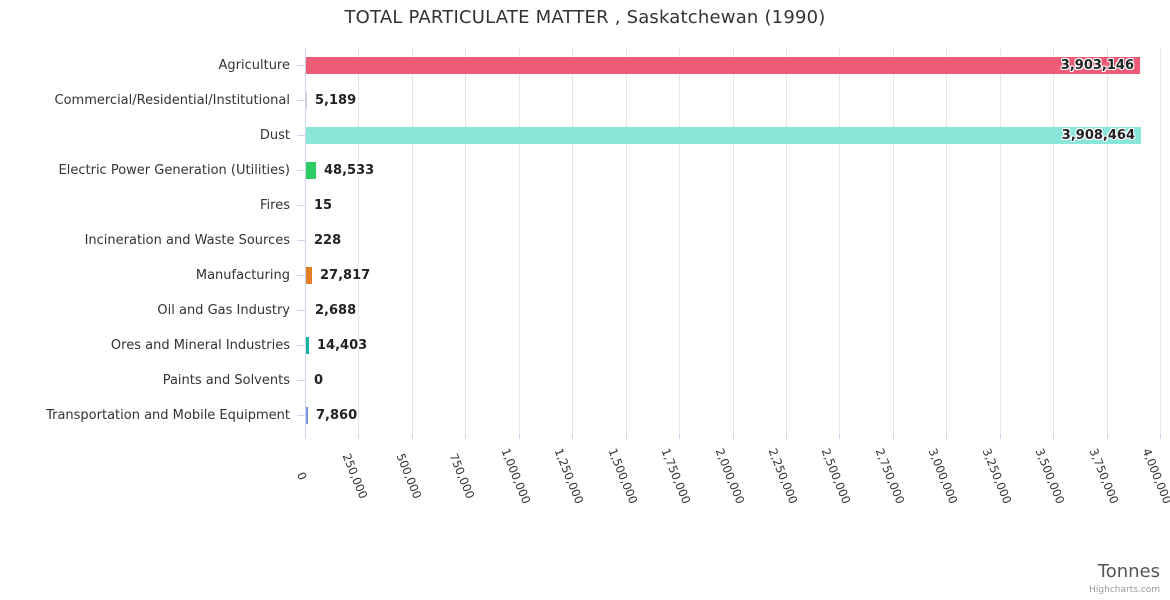 Image resolution: width=1170 pixels, height=600 pixels. Describe the element at coordinates (516, 476) in the screenshot. I see `x-axis-tick-label: 1,000,000` at that location.